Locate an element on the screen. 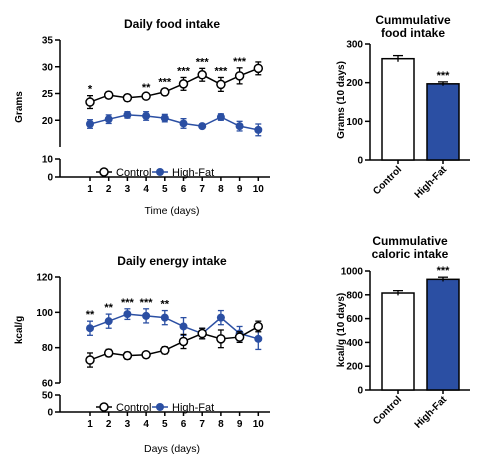 This screenshot has width=500, height=459. legend-highfat-label: High-Fat is located at coordinates (193, 173).